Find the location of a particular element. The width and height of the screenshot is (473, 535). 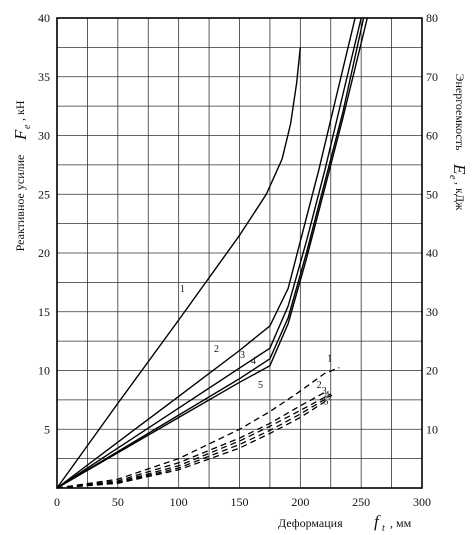

x-tick-label: 50 is located at coordinates (118, 502).